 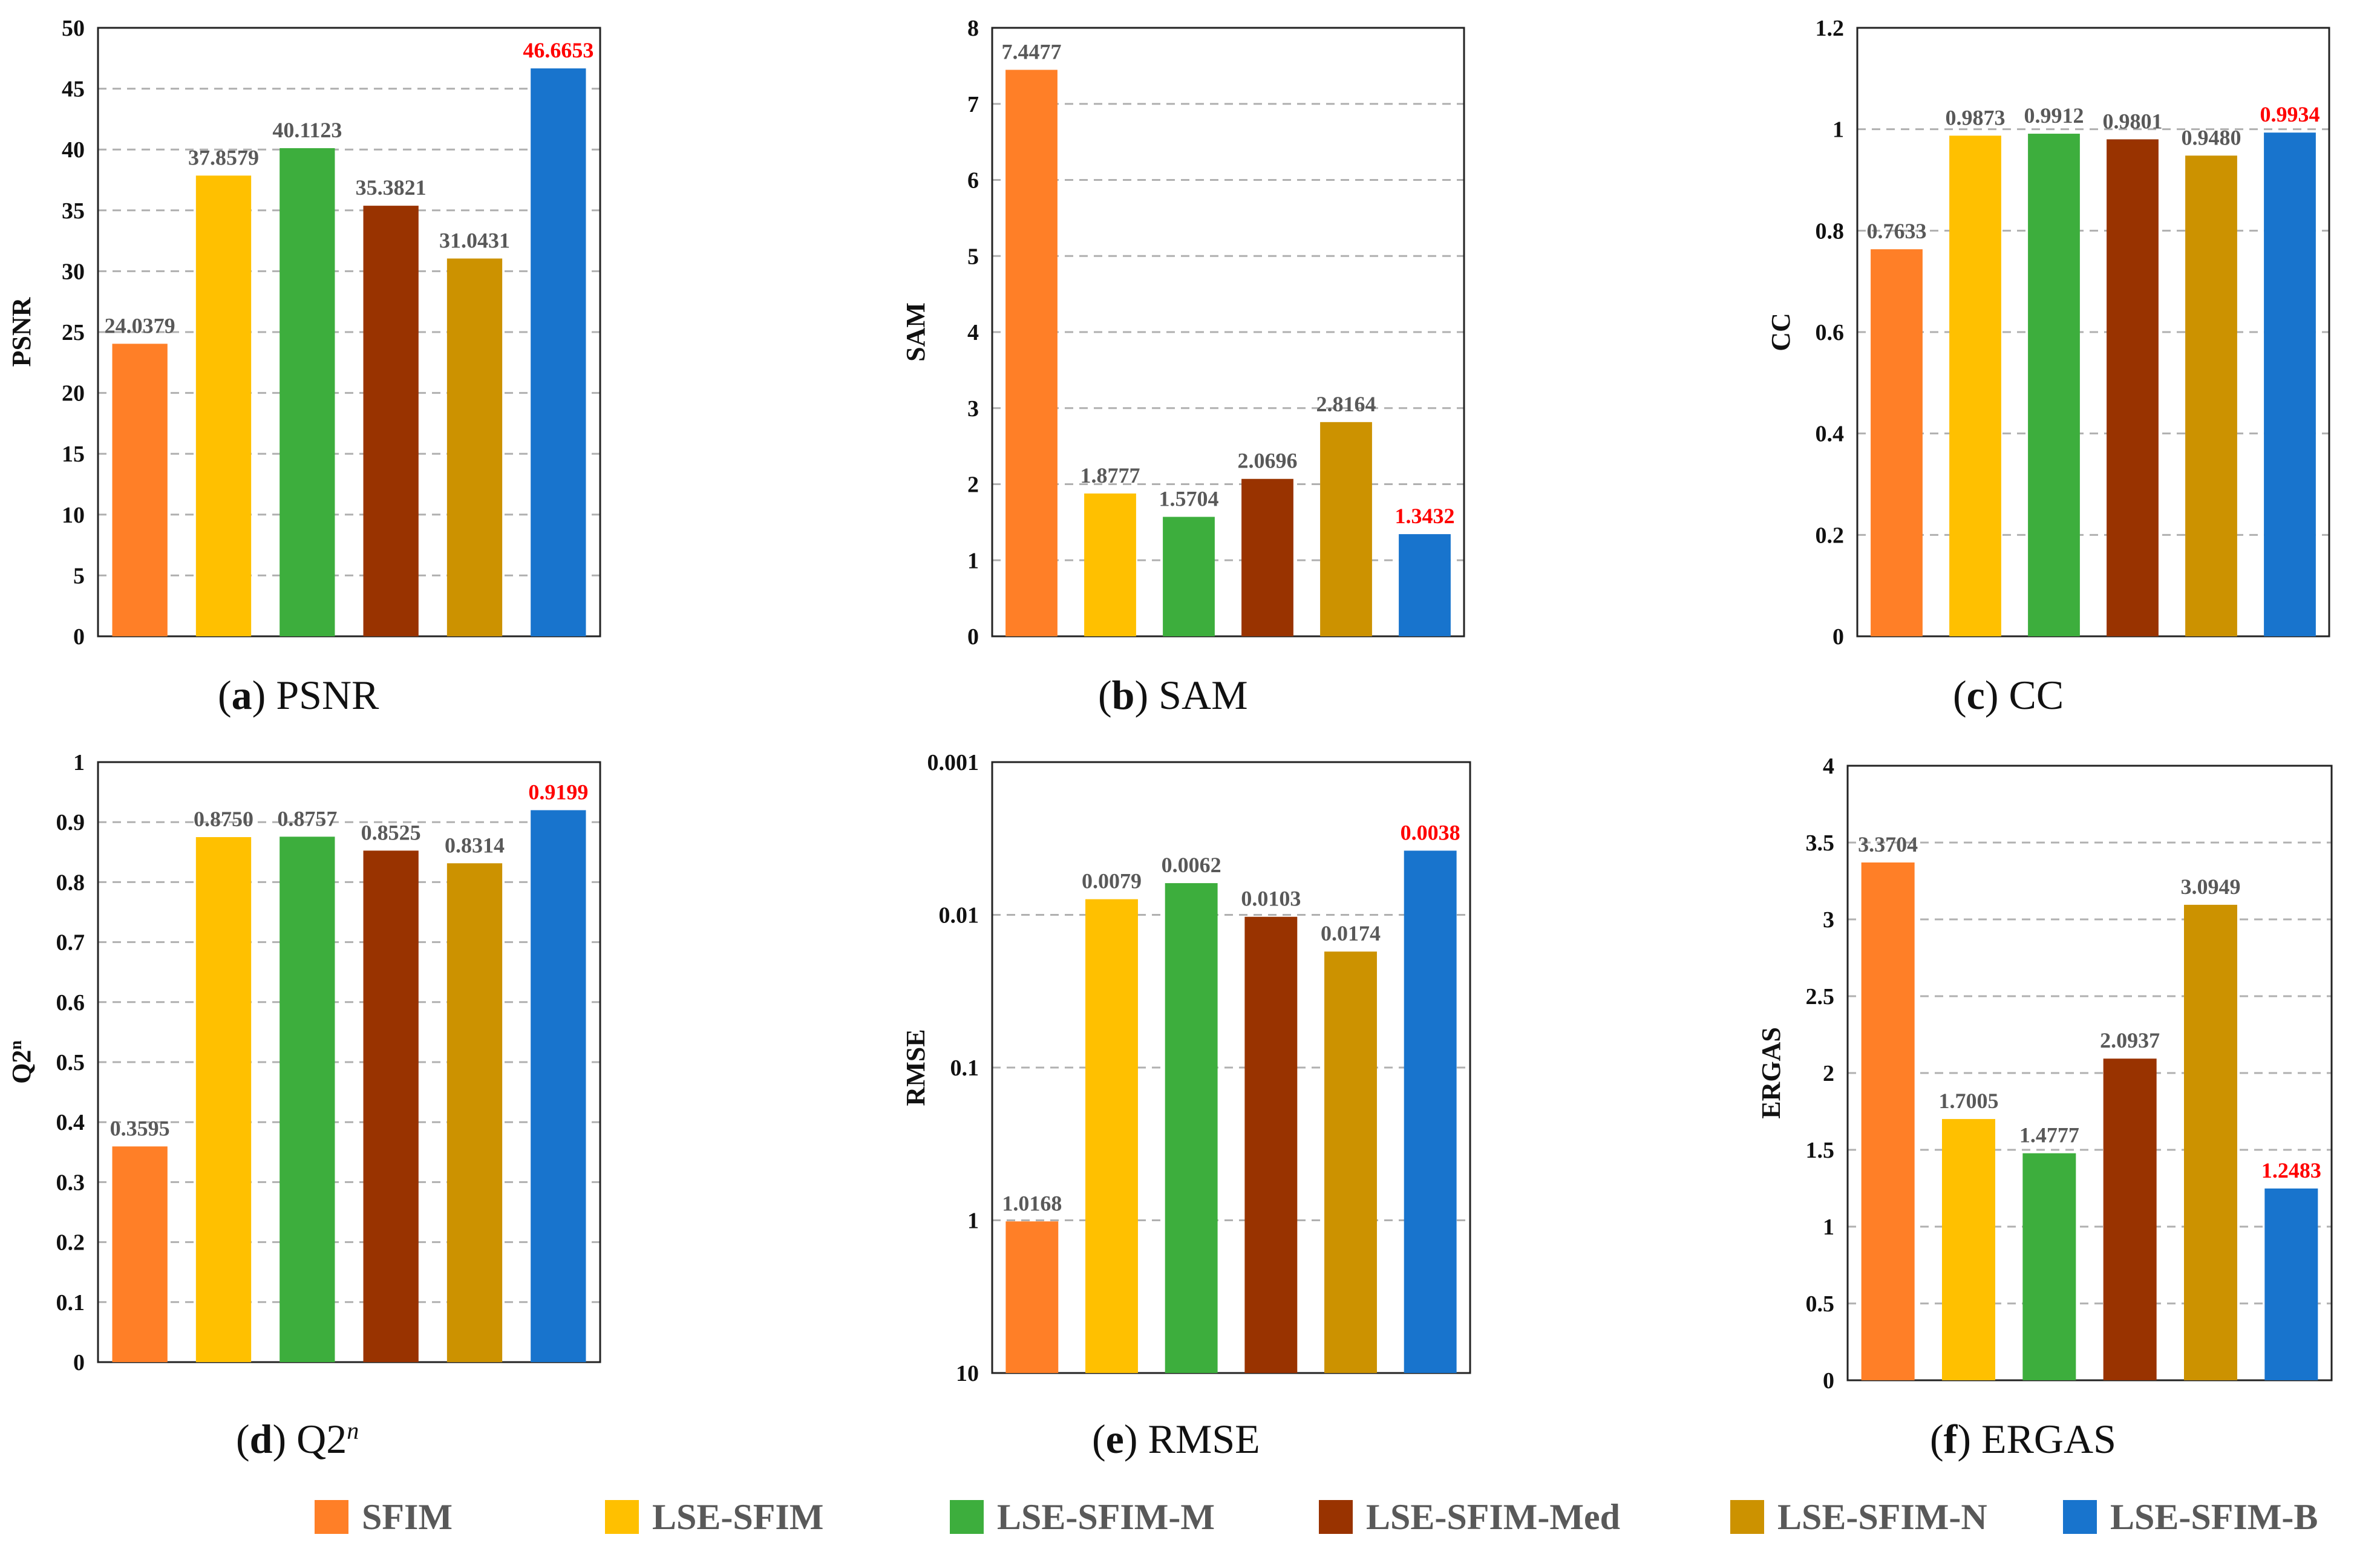 What do you see at coordinates (1820, 1150) in the screenshot?
I see `y-tick-label: 1.5` at bounding box center [1820, 1150].